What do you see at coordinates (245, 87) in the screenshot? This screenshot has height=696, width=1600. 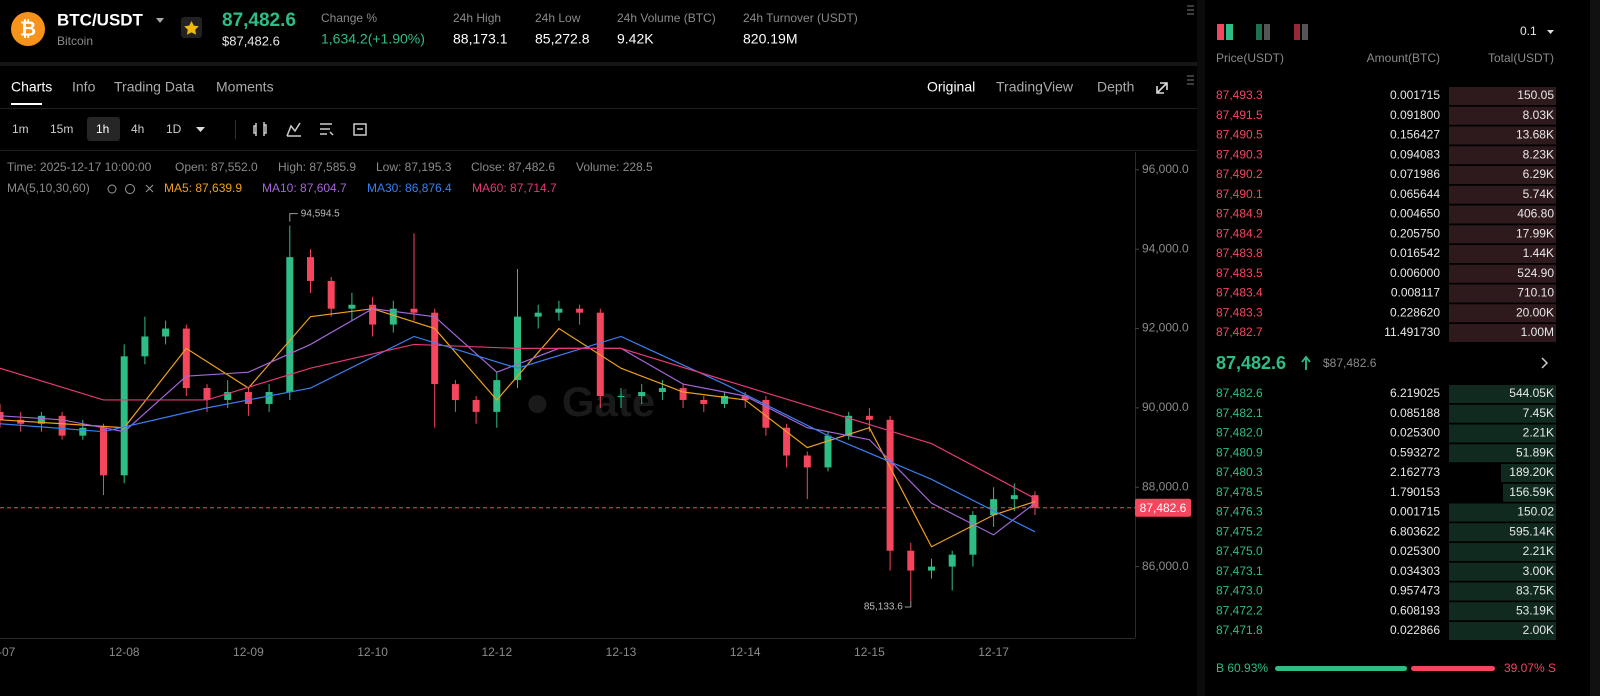 I see `tab: Moments` at bounding box center [245, 87].